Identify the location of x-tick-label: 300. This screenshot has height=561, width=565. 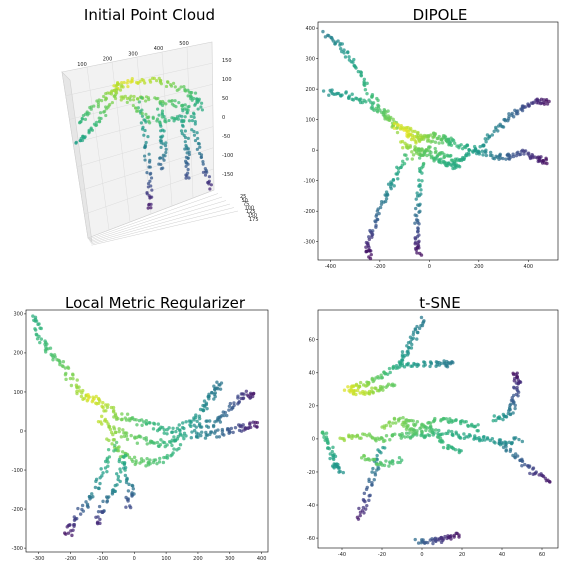
(133, 54).